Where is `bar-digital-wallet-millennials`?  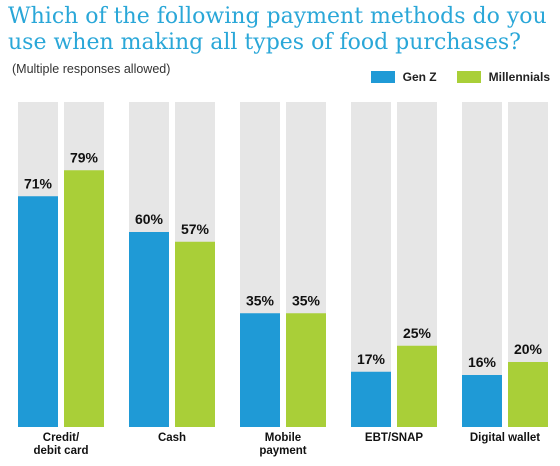 bar-digital-wallet-millennials is located at coordinates (528, 394).